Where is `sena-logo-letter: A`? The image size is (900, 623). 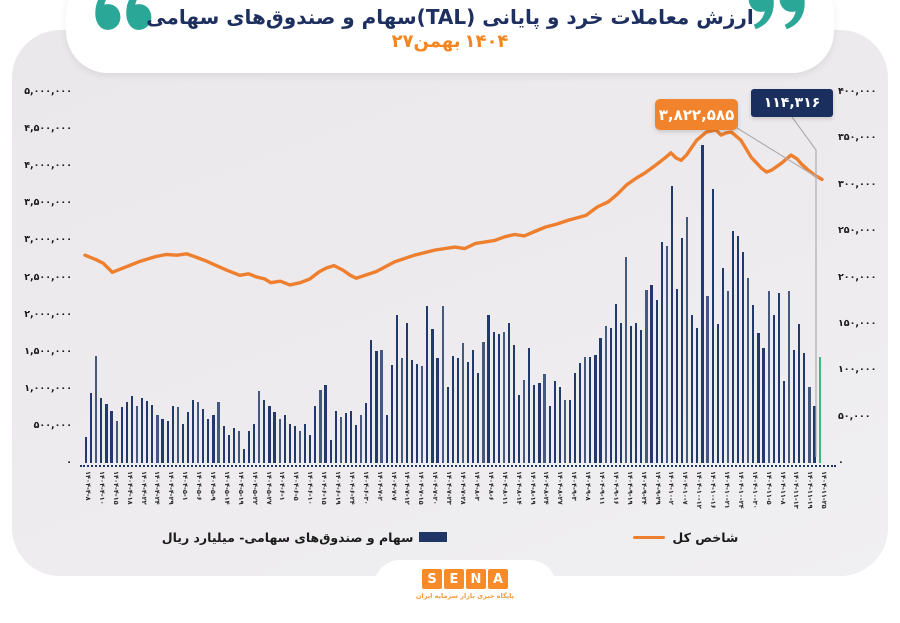 sena-logo-letter: A is located at coordinates (498, 579).